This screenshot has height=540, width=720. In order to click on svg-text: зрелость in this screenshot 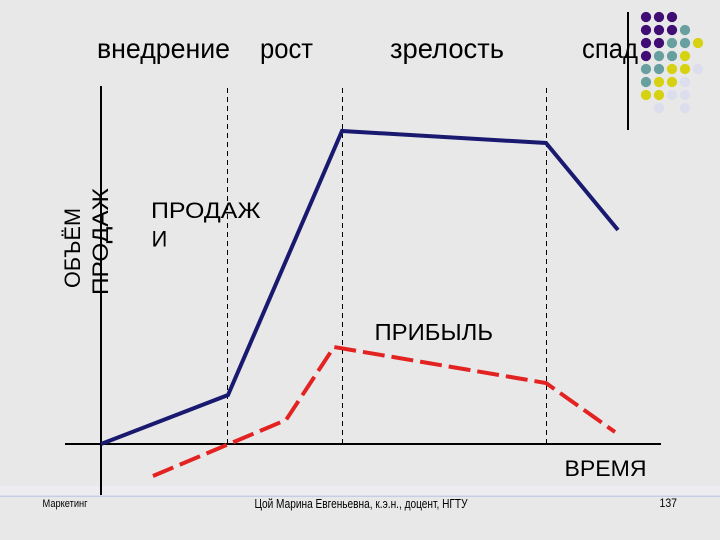, I will do `click(447, 48)`.